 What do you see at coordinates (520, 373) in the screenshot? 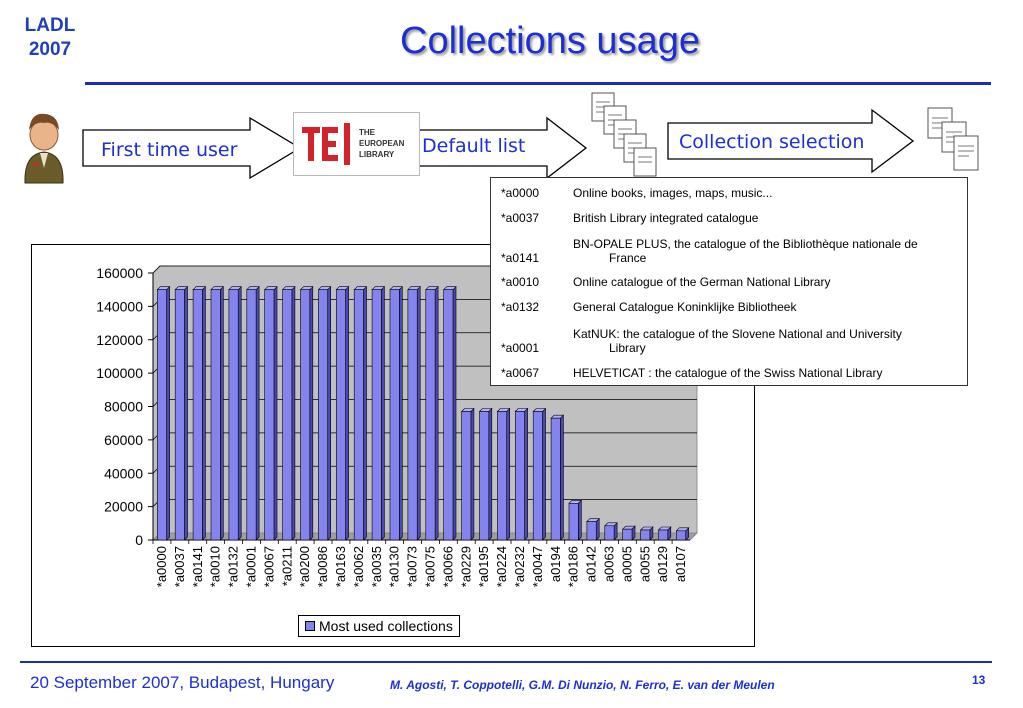
I see `collection-id: *a0067` at bounding box center [520, 373].